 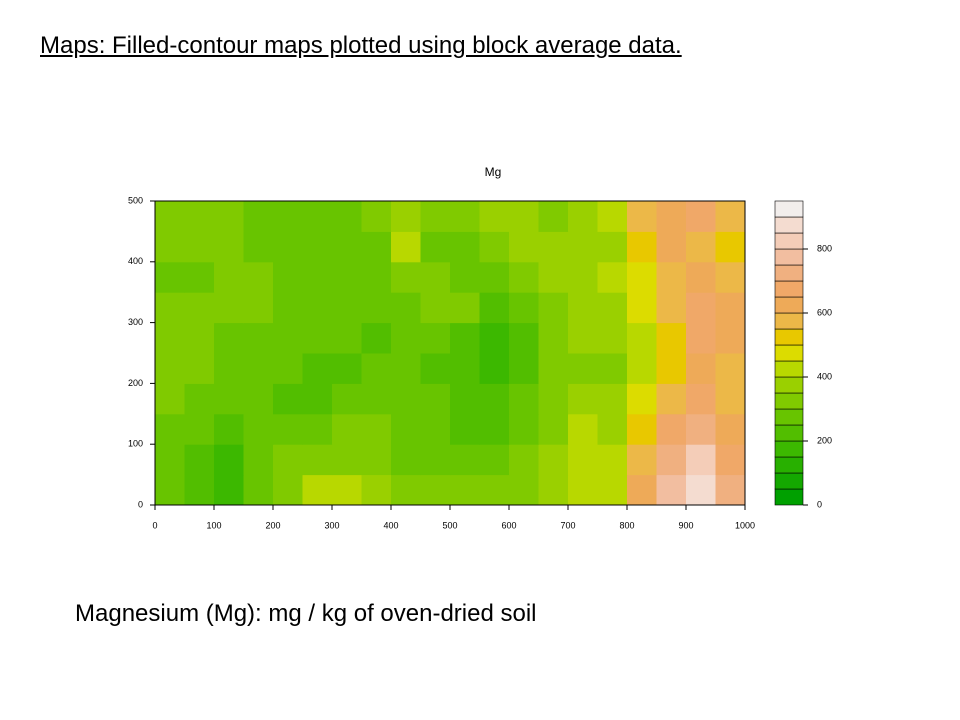 I want to click on x-tick-label: 800, so click(x=626, y=525).